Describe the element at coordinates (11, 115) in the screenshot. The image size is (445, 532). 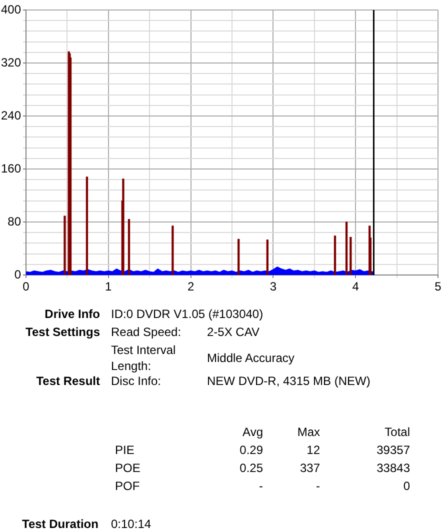
I see `y-tick-label: 240` at that location.